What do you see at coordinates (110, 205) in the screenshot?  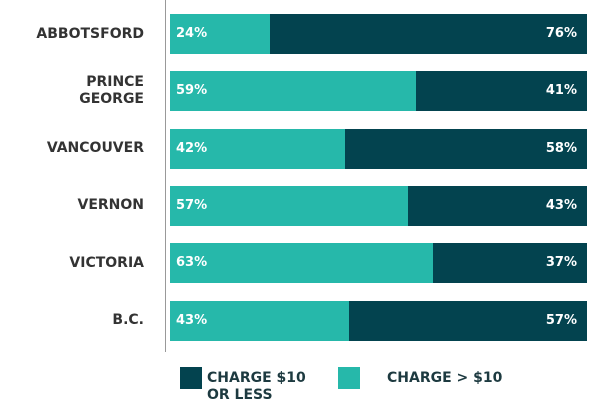 I see `category-label: VERNON` at bounding box center [110, 205].